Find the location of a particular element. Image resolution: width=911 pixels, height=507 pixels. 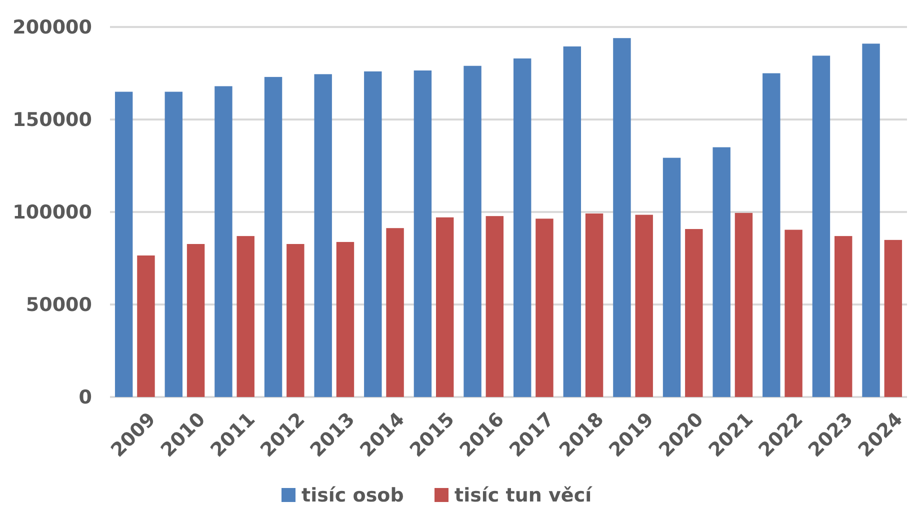

y-tick-label: 100000 is located at coordinates (52, 213).